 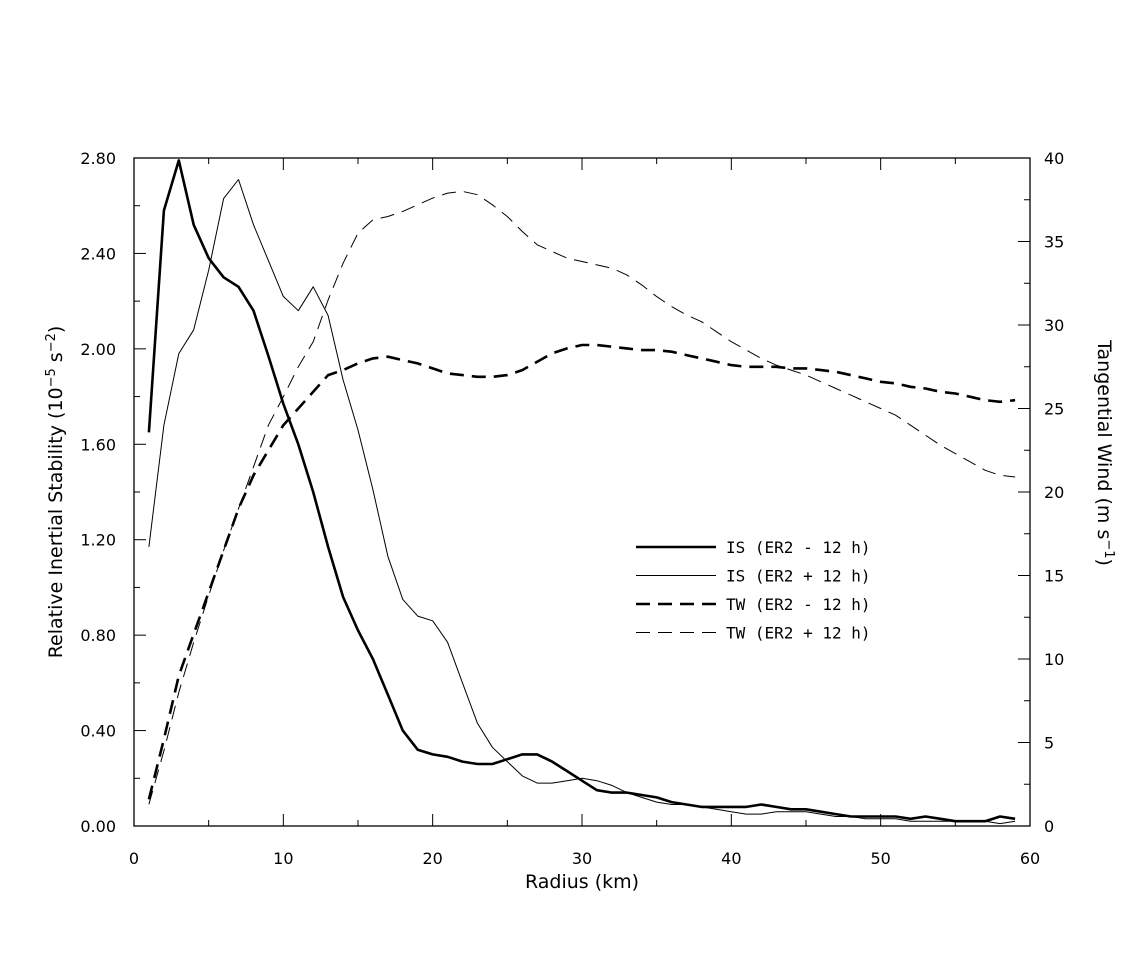 What do you see at coordinates (98, 731) in the screenshot?
I see `y-tick-label-left: 0.40` at bounding box center [98, 731].